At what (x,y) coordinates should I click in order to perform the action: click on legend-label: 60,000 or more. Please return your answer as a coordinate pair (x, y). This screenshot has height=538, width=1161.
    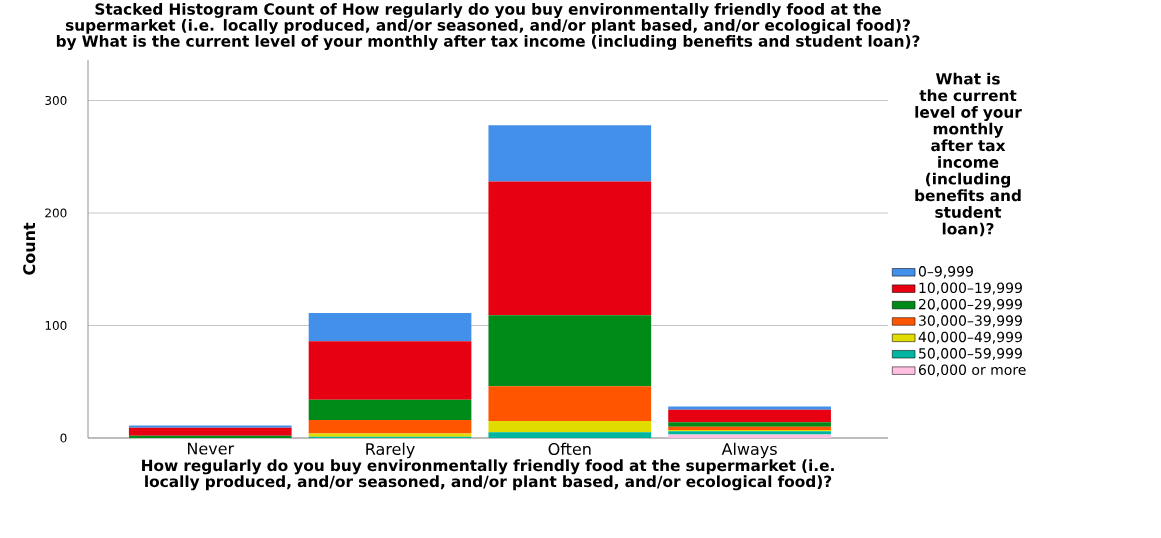
    Looking at the image, I should click on (972, 370).